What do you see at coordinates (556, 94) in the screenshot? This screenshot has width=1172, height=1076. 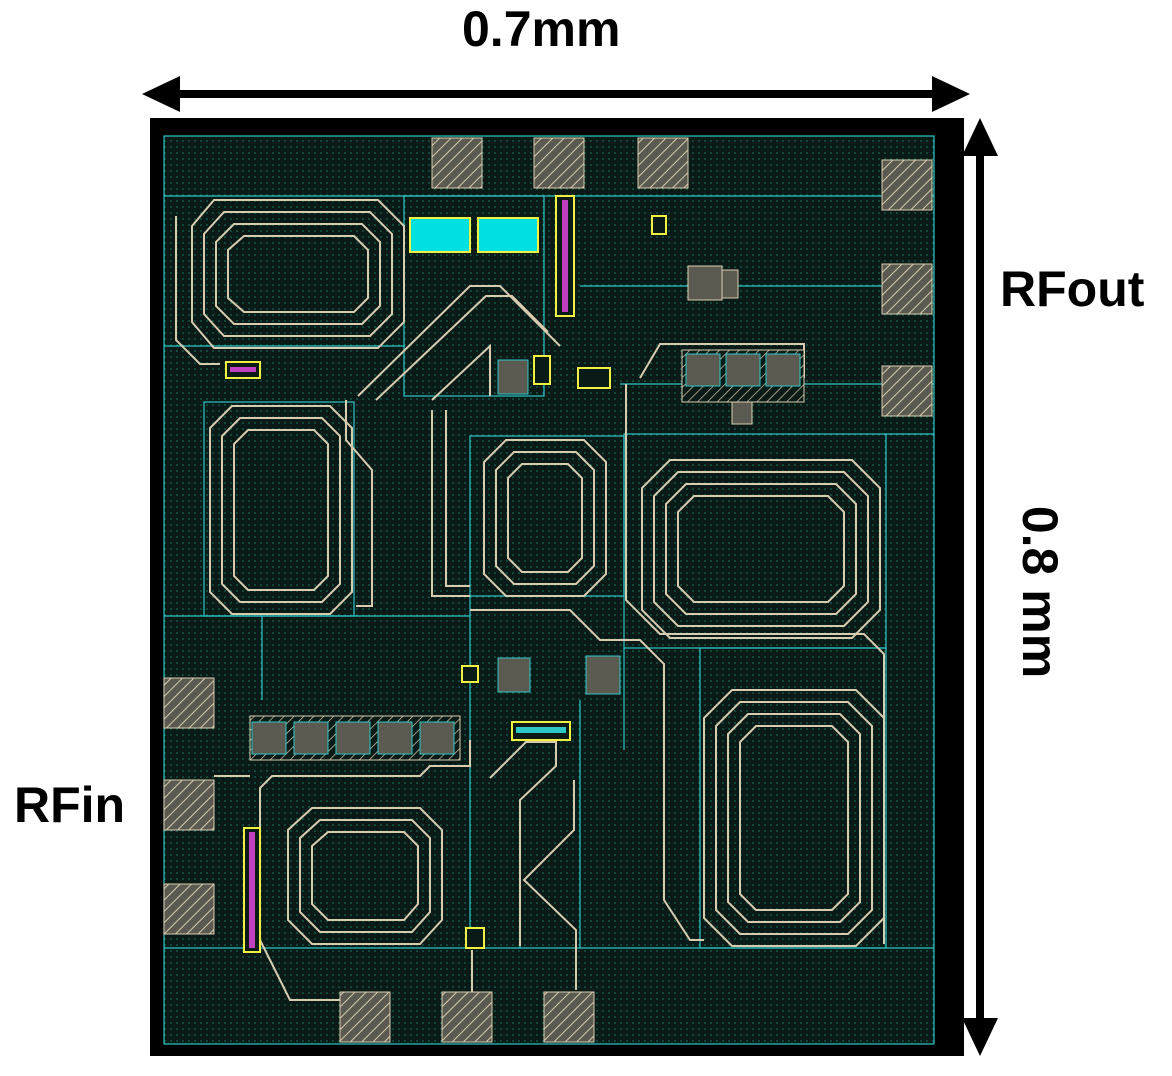 I see `width-dimension-arrow` at bounding box center [556, 94].